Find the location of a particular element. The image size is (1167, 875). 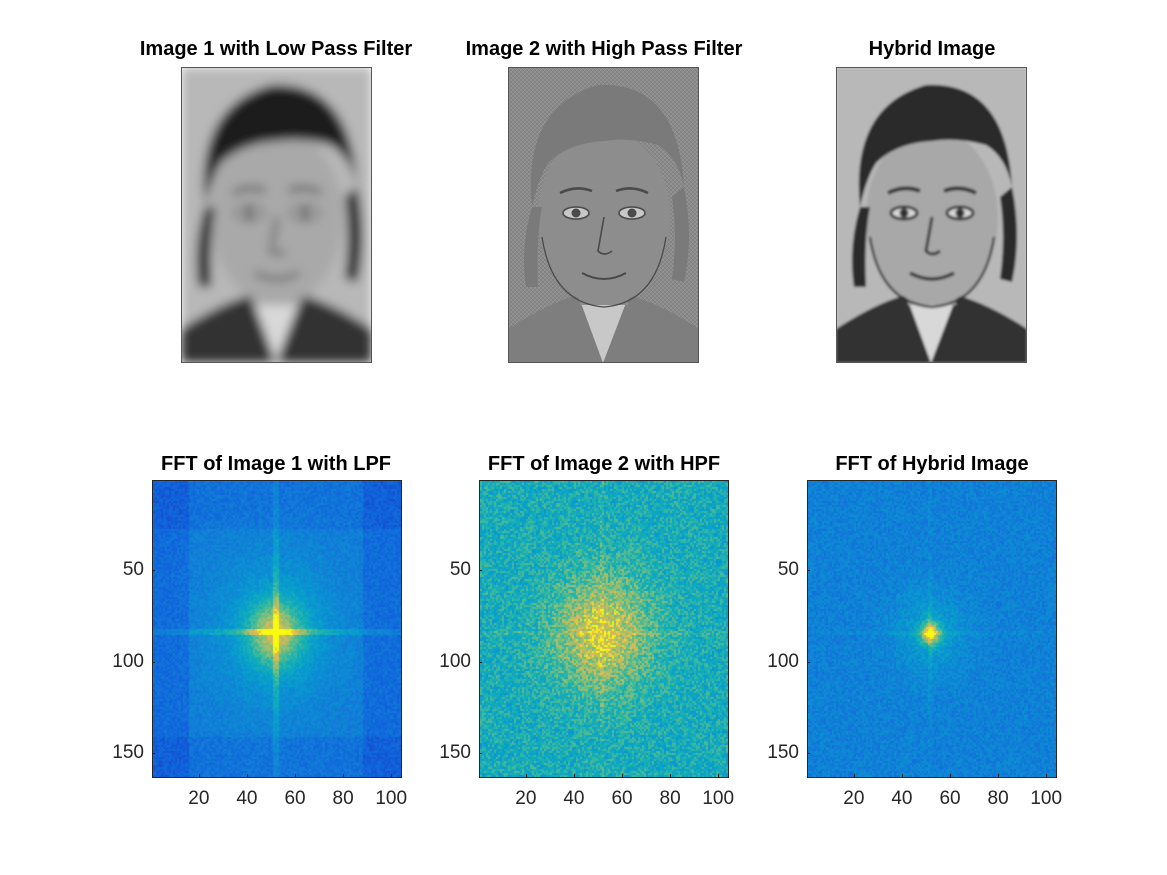

image1-low-pass-face is located at coordinates (276, 215).